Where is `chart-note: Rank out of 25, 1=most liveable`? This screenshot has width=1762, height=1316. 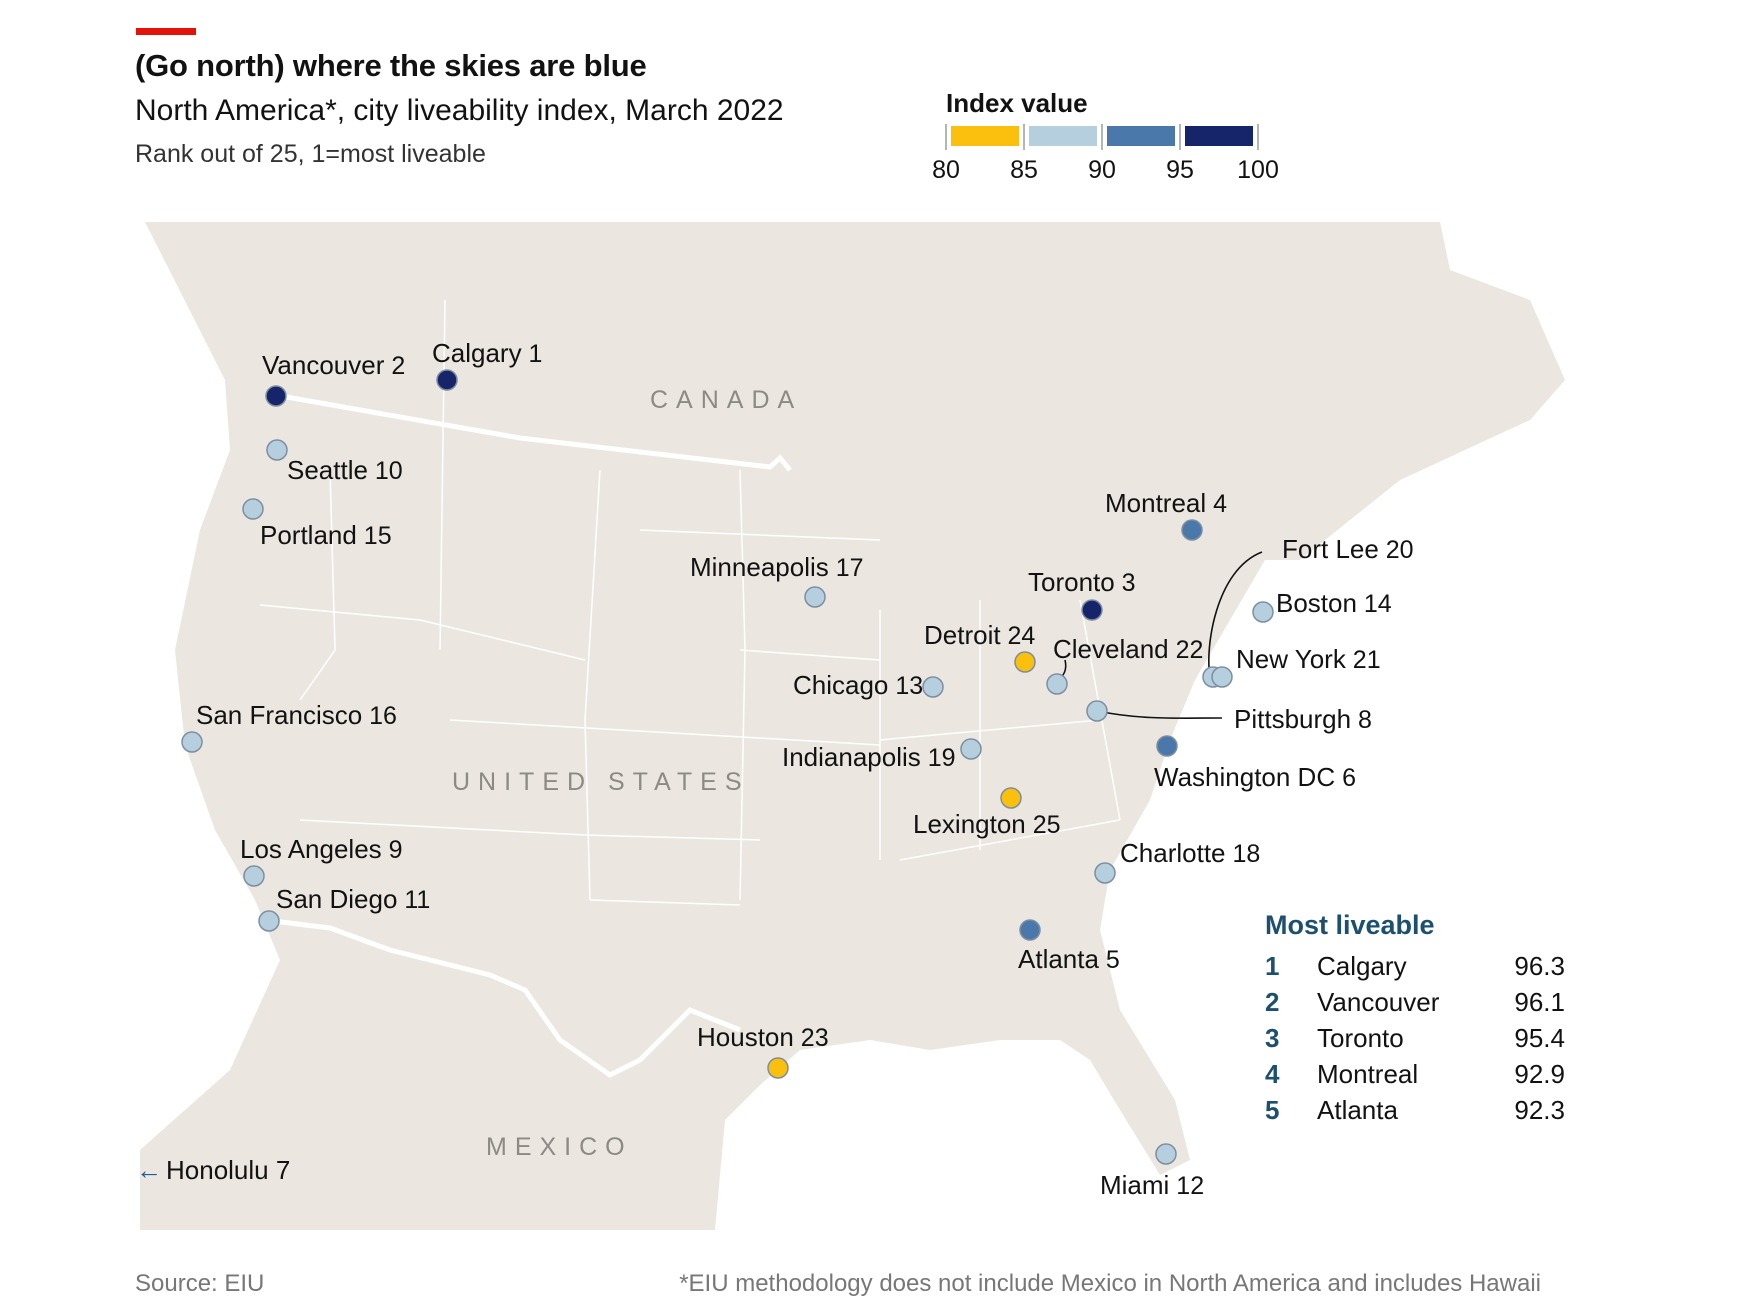 chart-note: Rank out of 25, 1=most liveable is located at coordinates (310, 154).